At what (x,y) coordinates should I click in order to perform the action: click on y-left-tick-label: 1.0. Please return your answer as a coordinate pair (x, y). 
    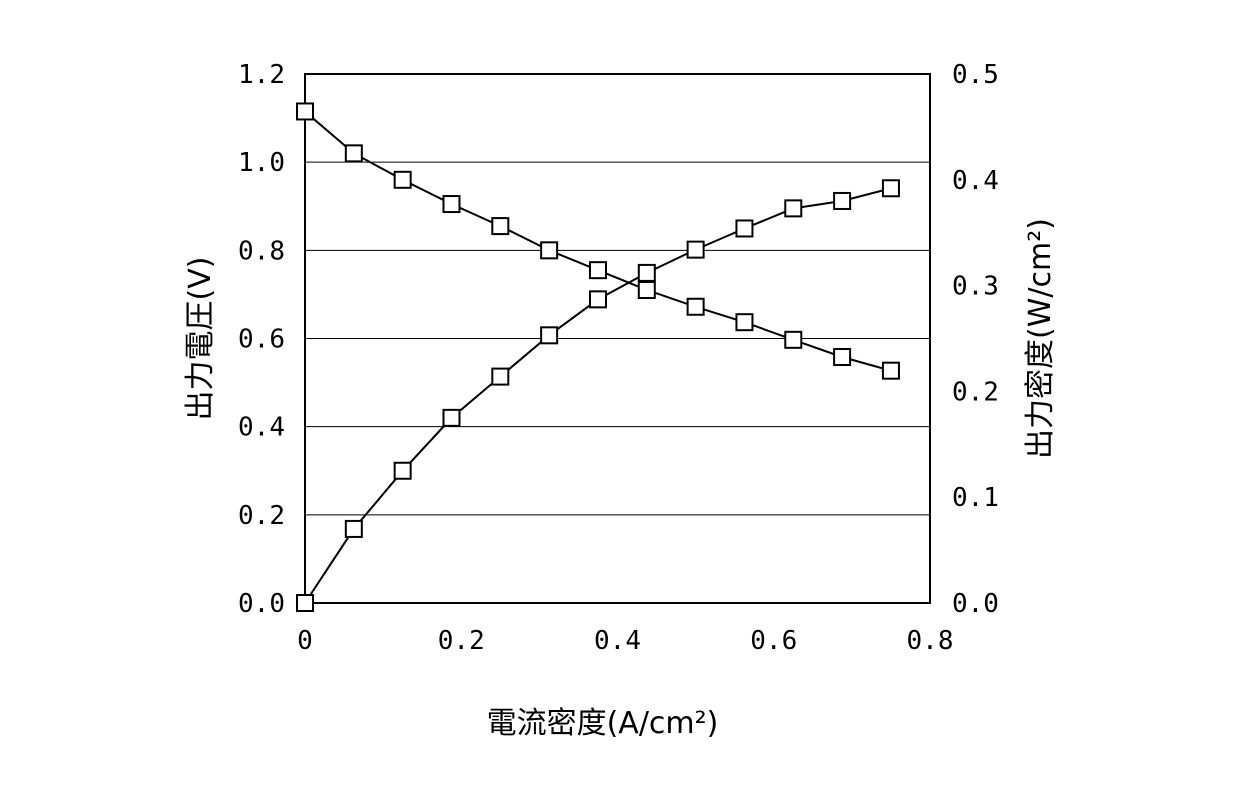
    Looking at the image, I should click on (261, 163).